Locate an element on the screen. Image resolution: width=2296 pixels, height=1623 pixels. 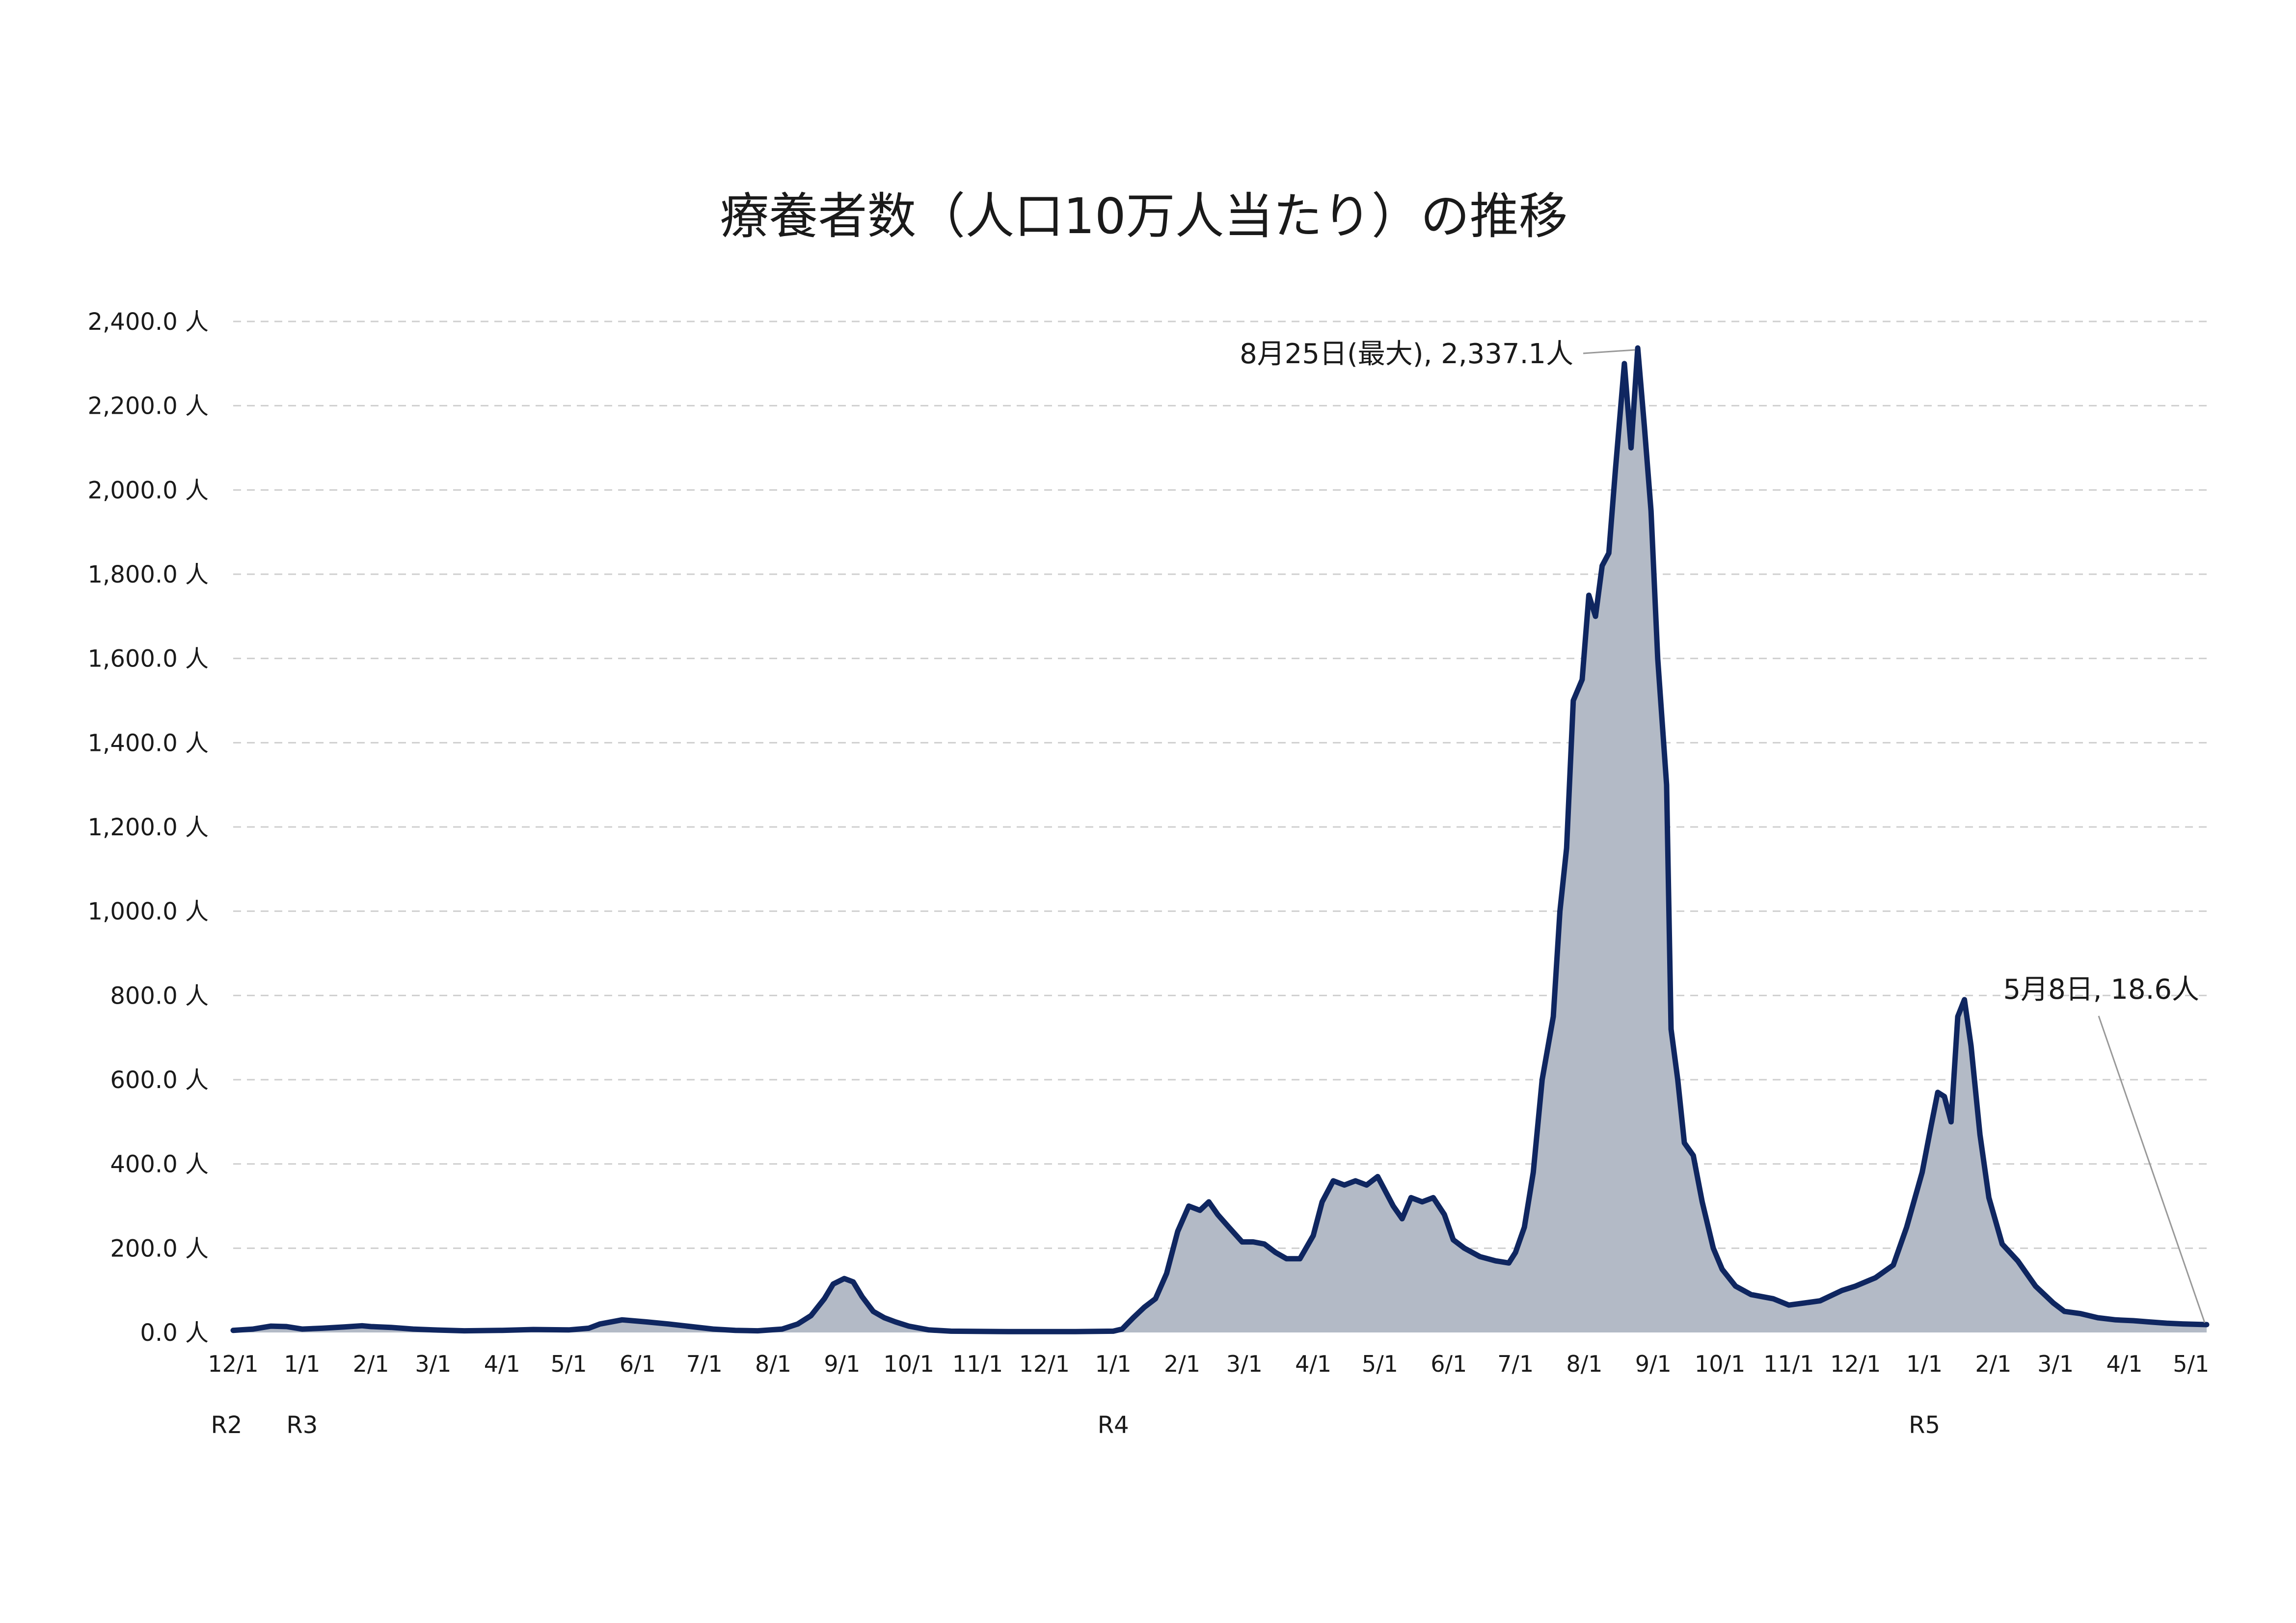
y-tick-label: 1,800.0 人 is located at coordinates (148, 574).